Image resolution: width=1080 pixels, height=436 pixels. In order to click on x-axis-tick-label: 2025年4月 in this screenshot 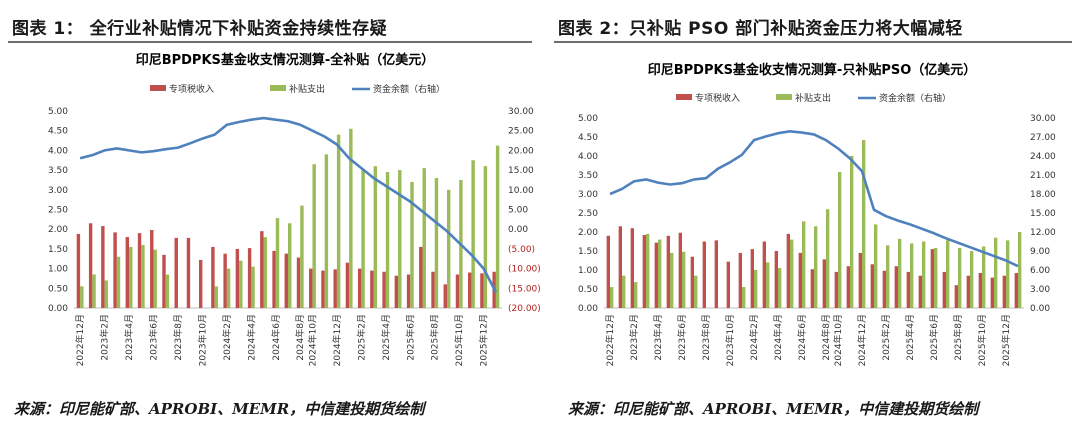, I will do `click(386, 337)`.